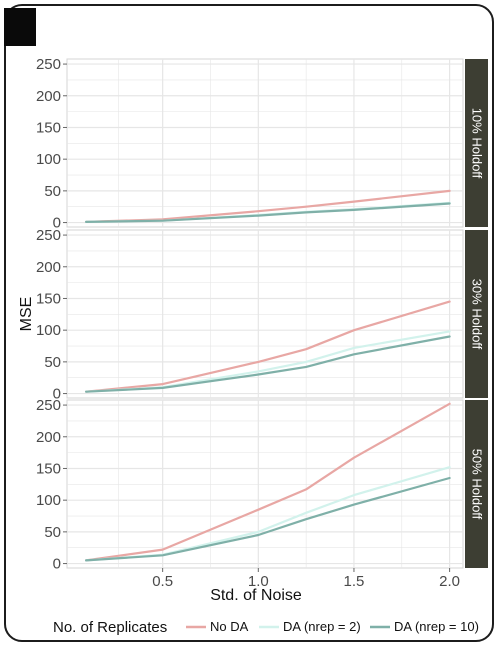 The height and width of the screenshot is (649, 501). What do you see at coordinates (256, 595) in the screenshot?
I see `x-axis-title: Std. of Noise` at bounding box center [256, 595].